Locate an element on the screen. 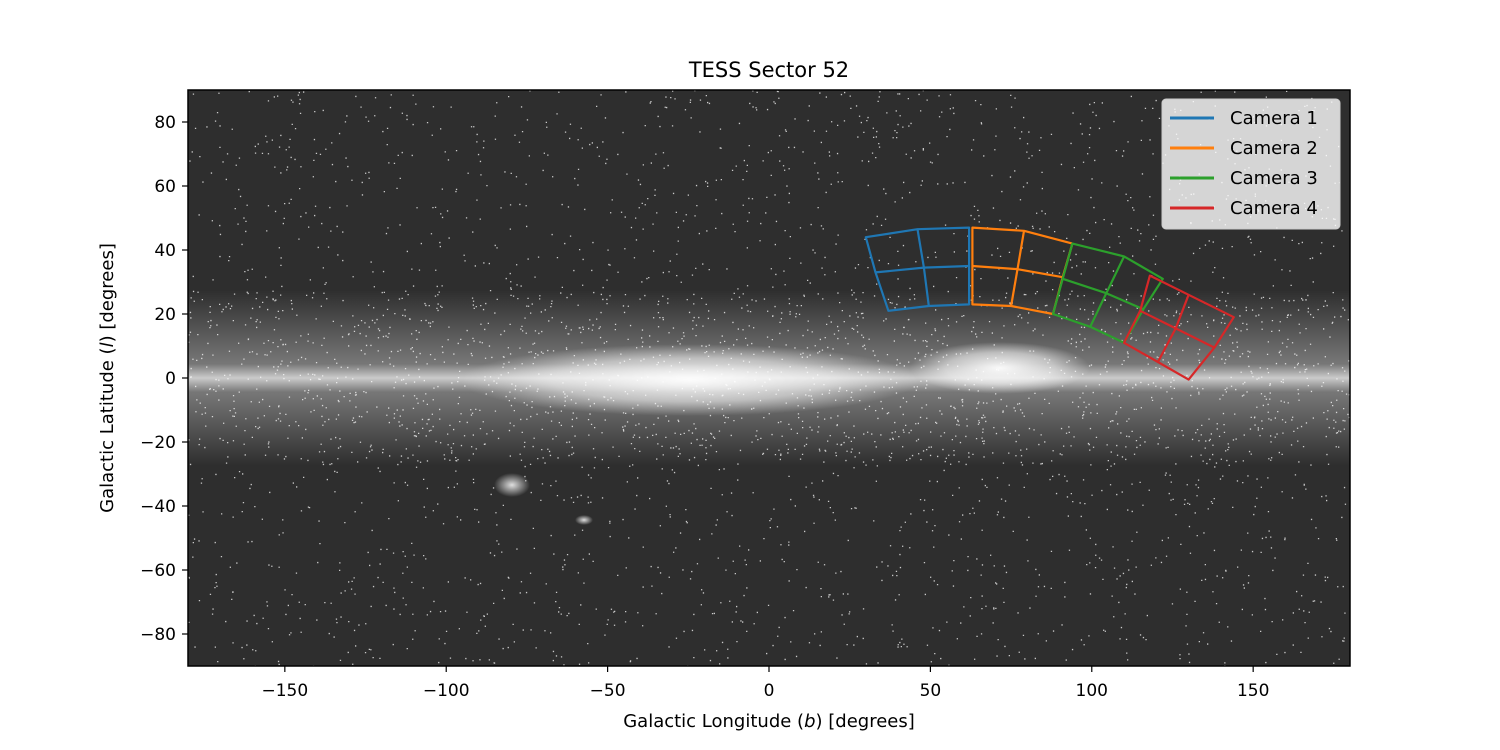 Image resolution: width=1500 pixels, height=750 pixels. x-axis-label-symbol: b is located at coordinates (809, 721).